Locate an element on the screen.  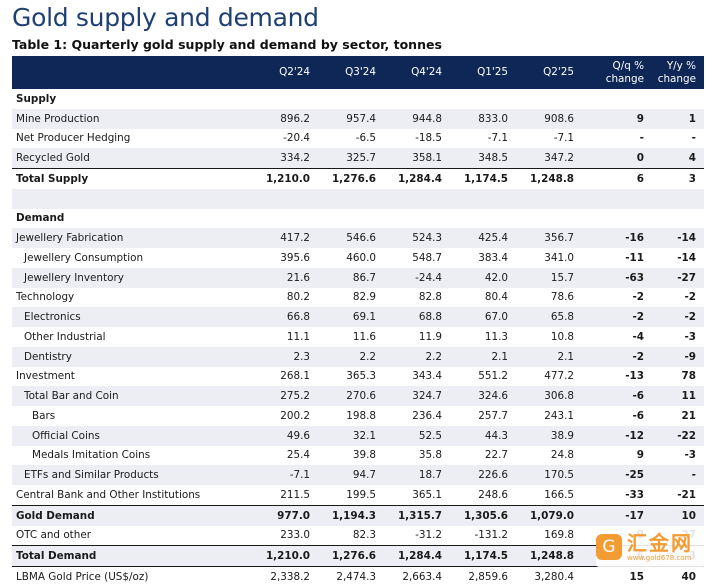
watermark-text: 汇金网 is located at coordinates (660, 542).